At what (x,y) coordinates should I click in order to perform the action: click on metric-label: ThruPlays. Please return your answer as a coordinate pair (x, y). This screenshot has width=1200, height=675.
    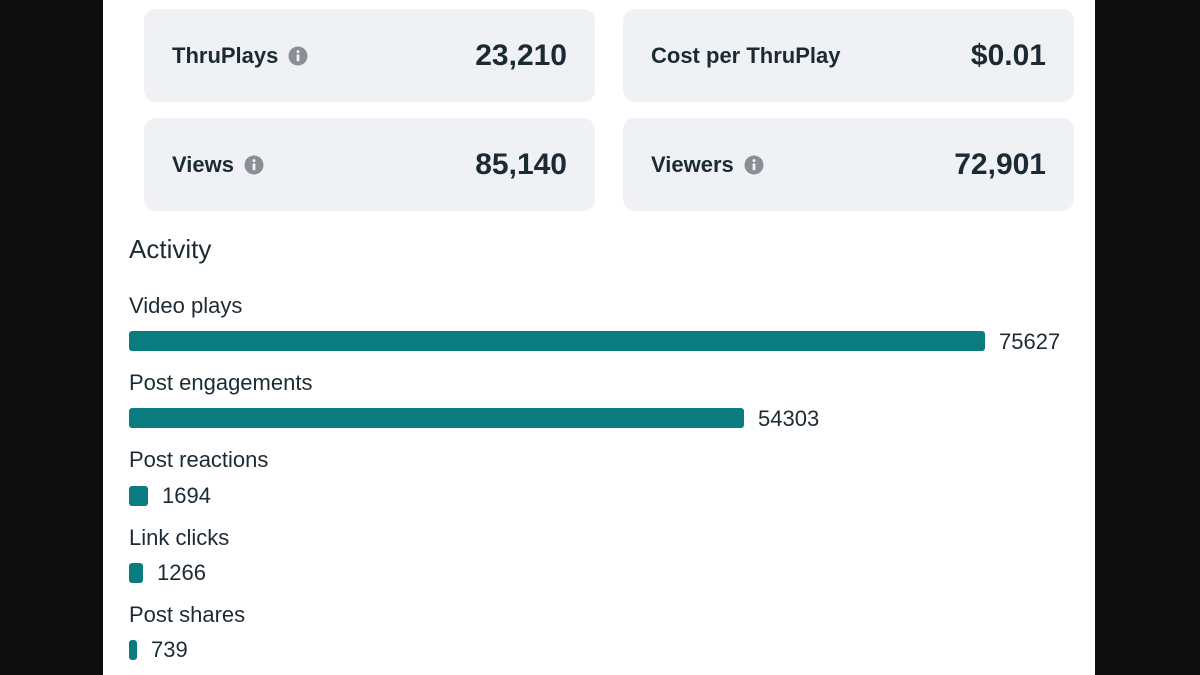
    Looking at the image, I should click on (225, 55).